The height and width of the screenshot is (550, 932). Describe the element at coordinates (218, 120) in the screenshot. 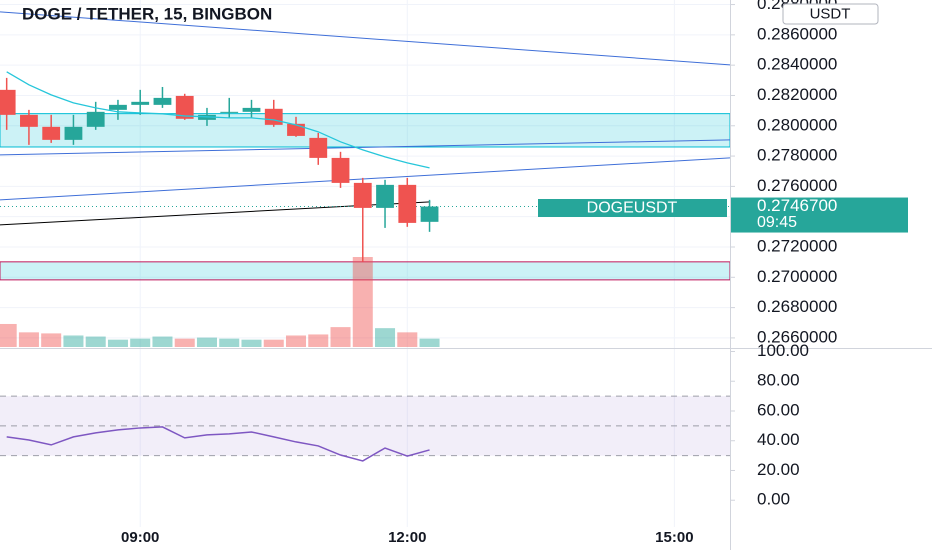

I see `moving-average` at that location.